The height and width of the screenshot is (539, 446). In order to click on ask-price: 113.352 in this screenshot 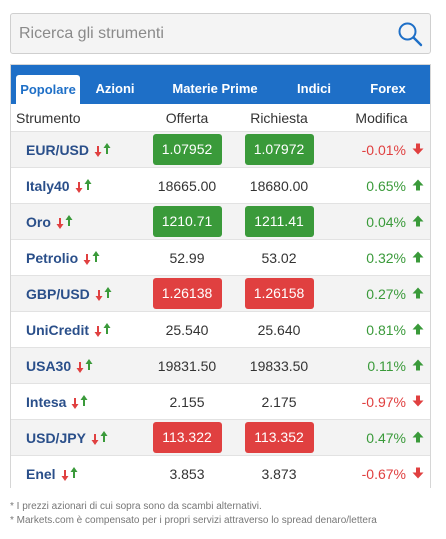, I will do `click(279, 437)`.